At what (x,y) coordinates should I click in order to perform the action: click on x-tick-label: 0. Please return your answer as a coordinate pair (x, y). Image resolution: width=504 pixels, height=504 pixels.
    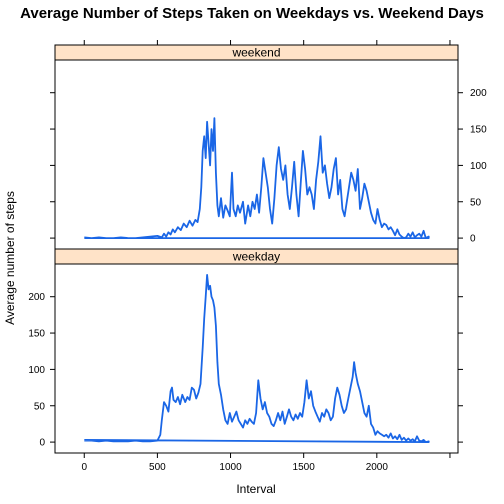
    Looking at the image, I should click on (84, 467).